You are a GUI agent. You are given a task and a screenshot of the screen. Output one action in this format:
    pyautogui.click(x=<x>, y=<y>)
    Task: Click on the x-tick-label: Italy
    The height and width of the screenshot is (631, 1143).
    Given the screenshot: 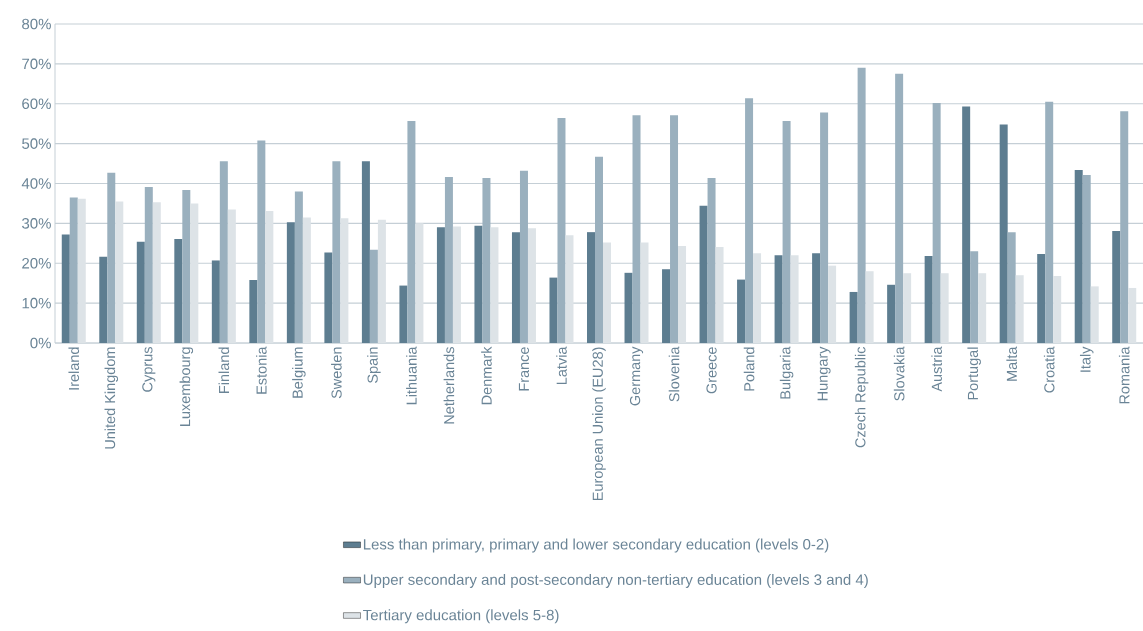 What is the action you would take?
    pyautogui.click(x=1086, y=359)
    